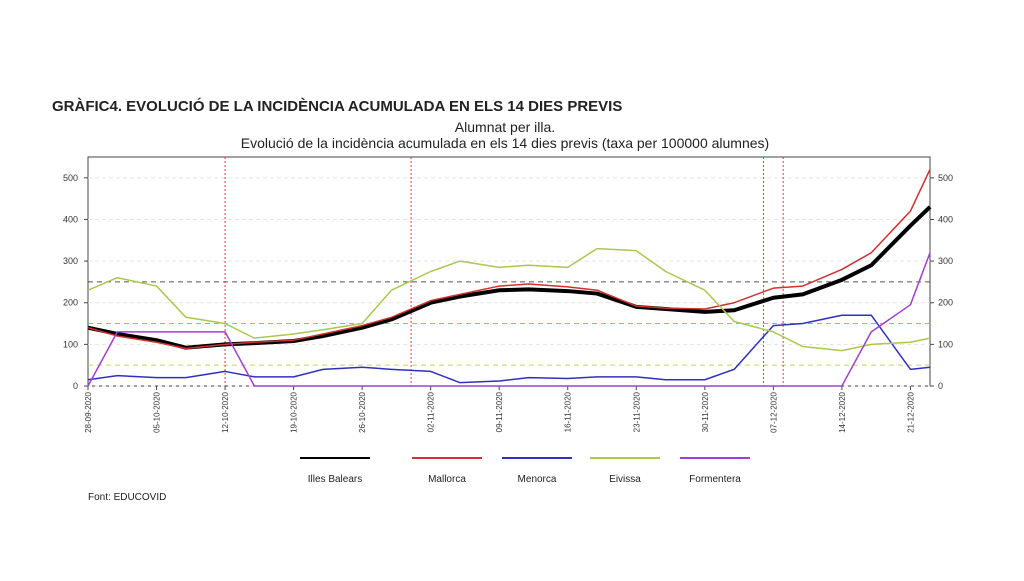 The height and width of the screenshot is (581, 1024). I want to click on x-tick-label: 05-10-2020, so click(157, 411).